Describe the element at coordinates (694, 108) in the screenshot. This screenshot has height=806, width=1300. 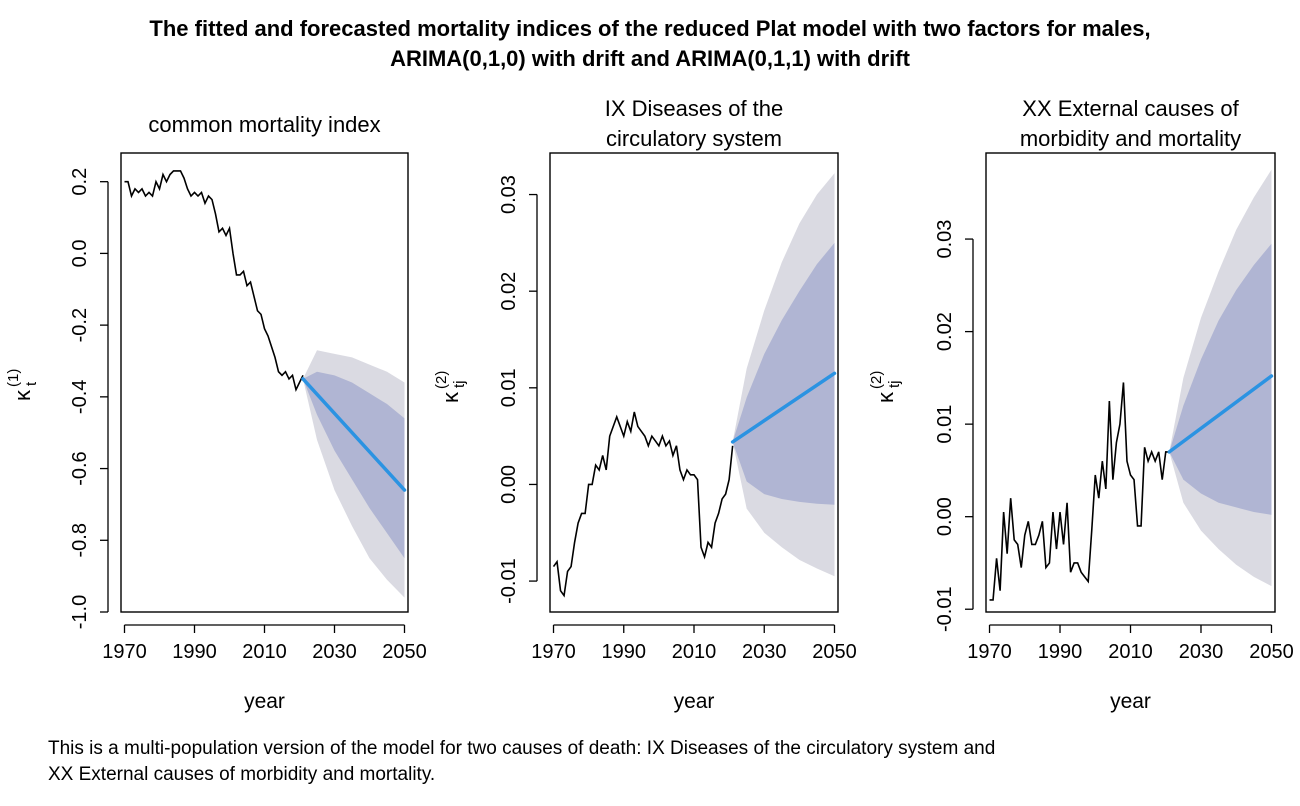
I see `panel-title-line: IX Diseases of the` at that location.